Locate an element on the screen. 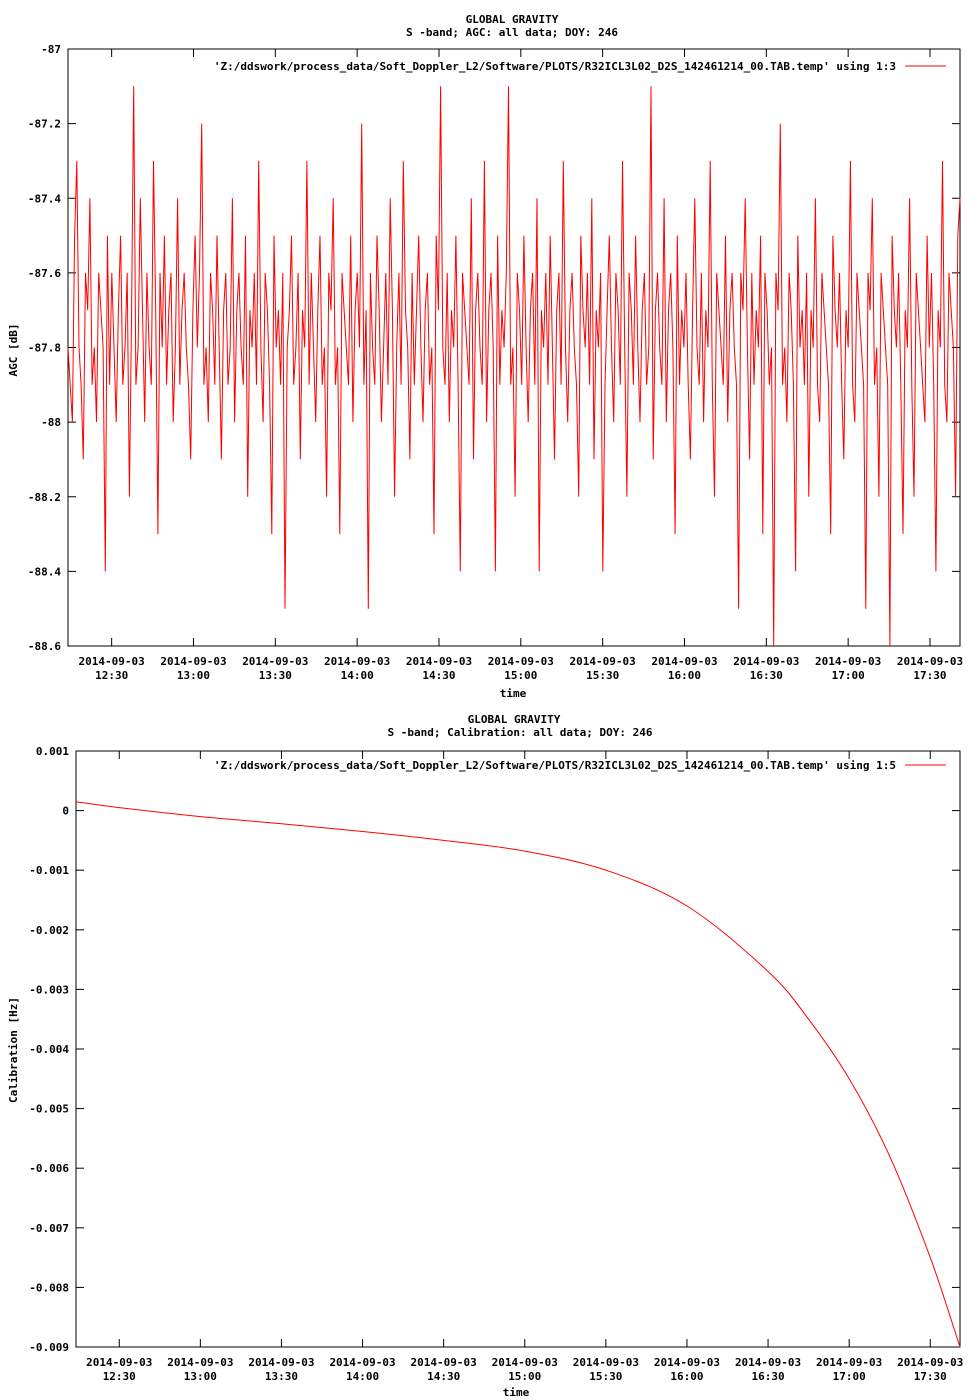 This screenshot has width=980, height=1400. y-tick-label: -0.006 is located at coordinates (49, 1168).